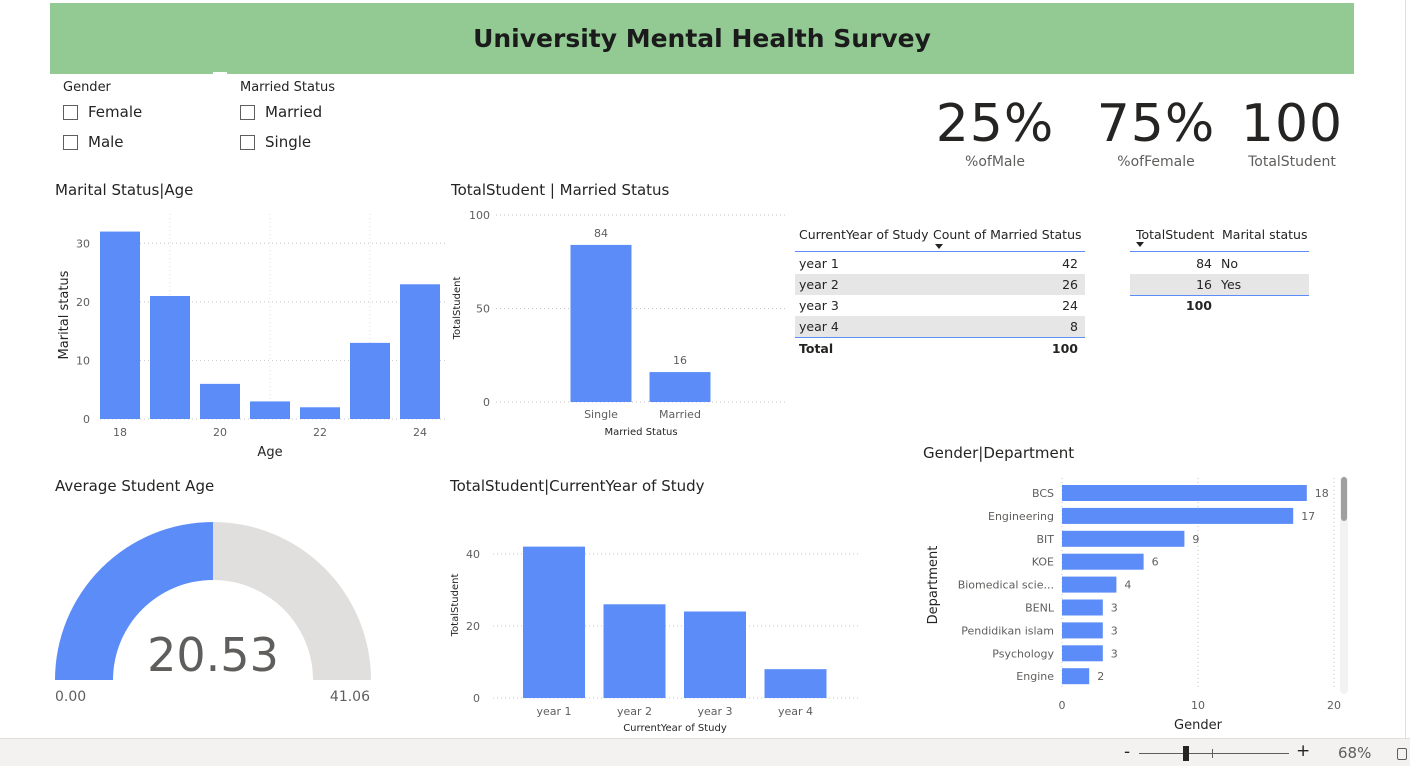  Describe the element at coordinates (1007, 630) in the screenshot. I see `y-tick-label: Pendidikan islam` at that location.